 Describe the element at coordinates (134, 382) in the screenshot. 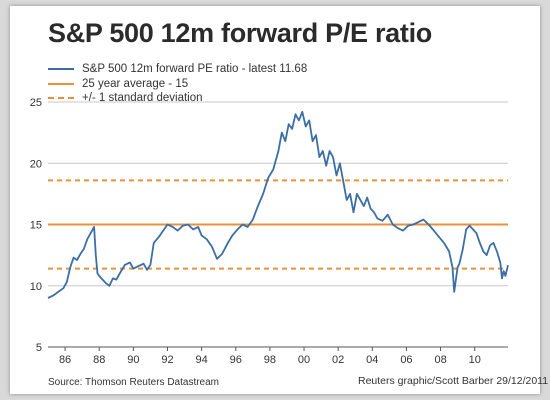

I see `source-note: Source: Thomson Reuters Datastream` at that location.